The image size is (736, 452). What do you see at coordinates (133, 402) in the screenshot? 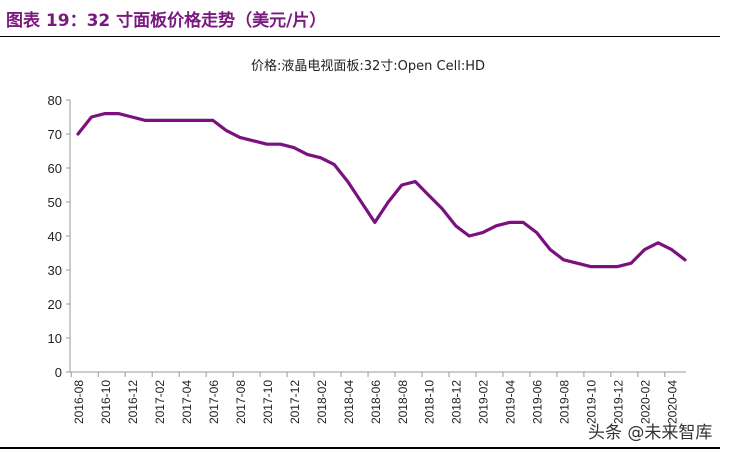
I see `x-tick-label: 2016-12` at bounding box center [133, 402].